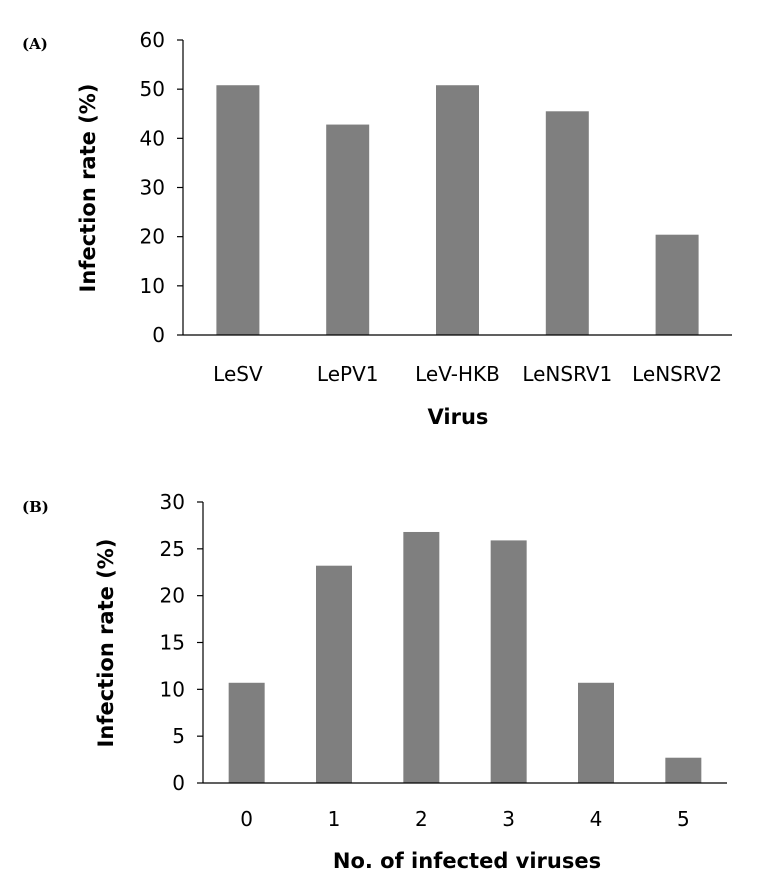  What do you see at coordinates (35, 507) in the screenshot?
I see `panel-label-b: (B)` at bounding box center [35, 507].